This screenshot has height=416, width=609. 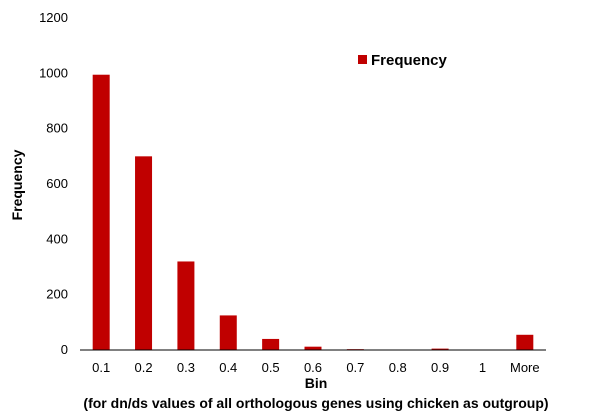 What do you see at coordinates (186, 305) in the screenshot?
I see `bar-0.3` at bounding box center [186, 305].